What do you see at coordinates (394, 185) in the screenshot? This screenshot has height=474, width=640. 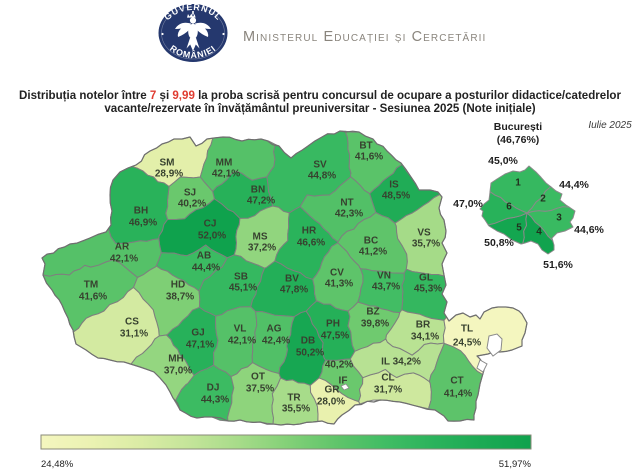 I see `svg-text: IS` at bounding box center [394, 185].